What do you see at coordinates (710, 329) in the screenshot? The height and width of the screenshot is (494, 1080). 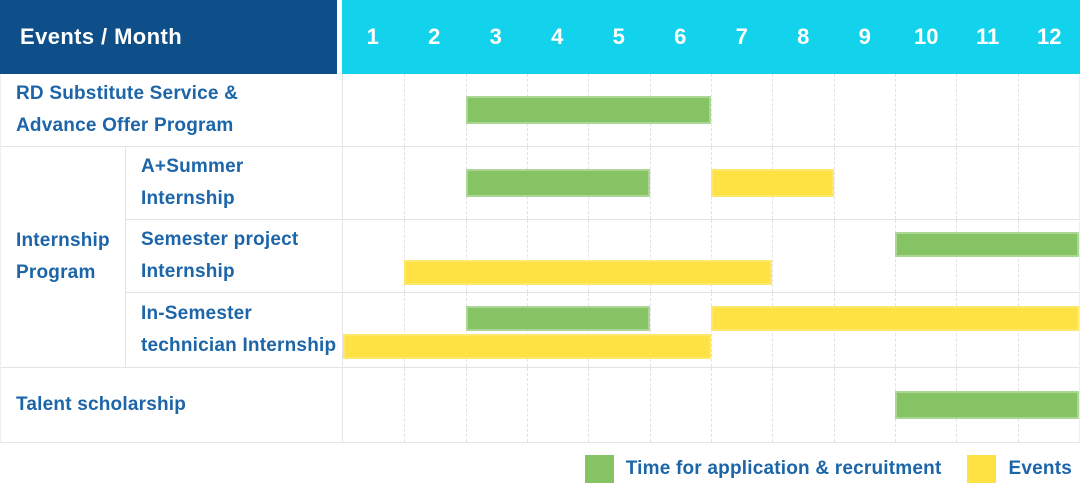 I see `row-grid-in-semester-technician-internship` at bounding box center [710, 329].